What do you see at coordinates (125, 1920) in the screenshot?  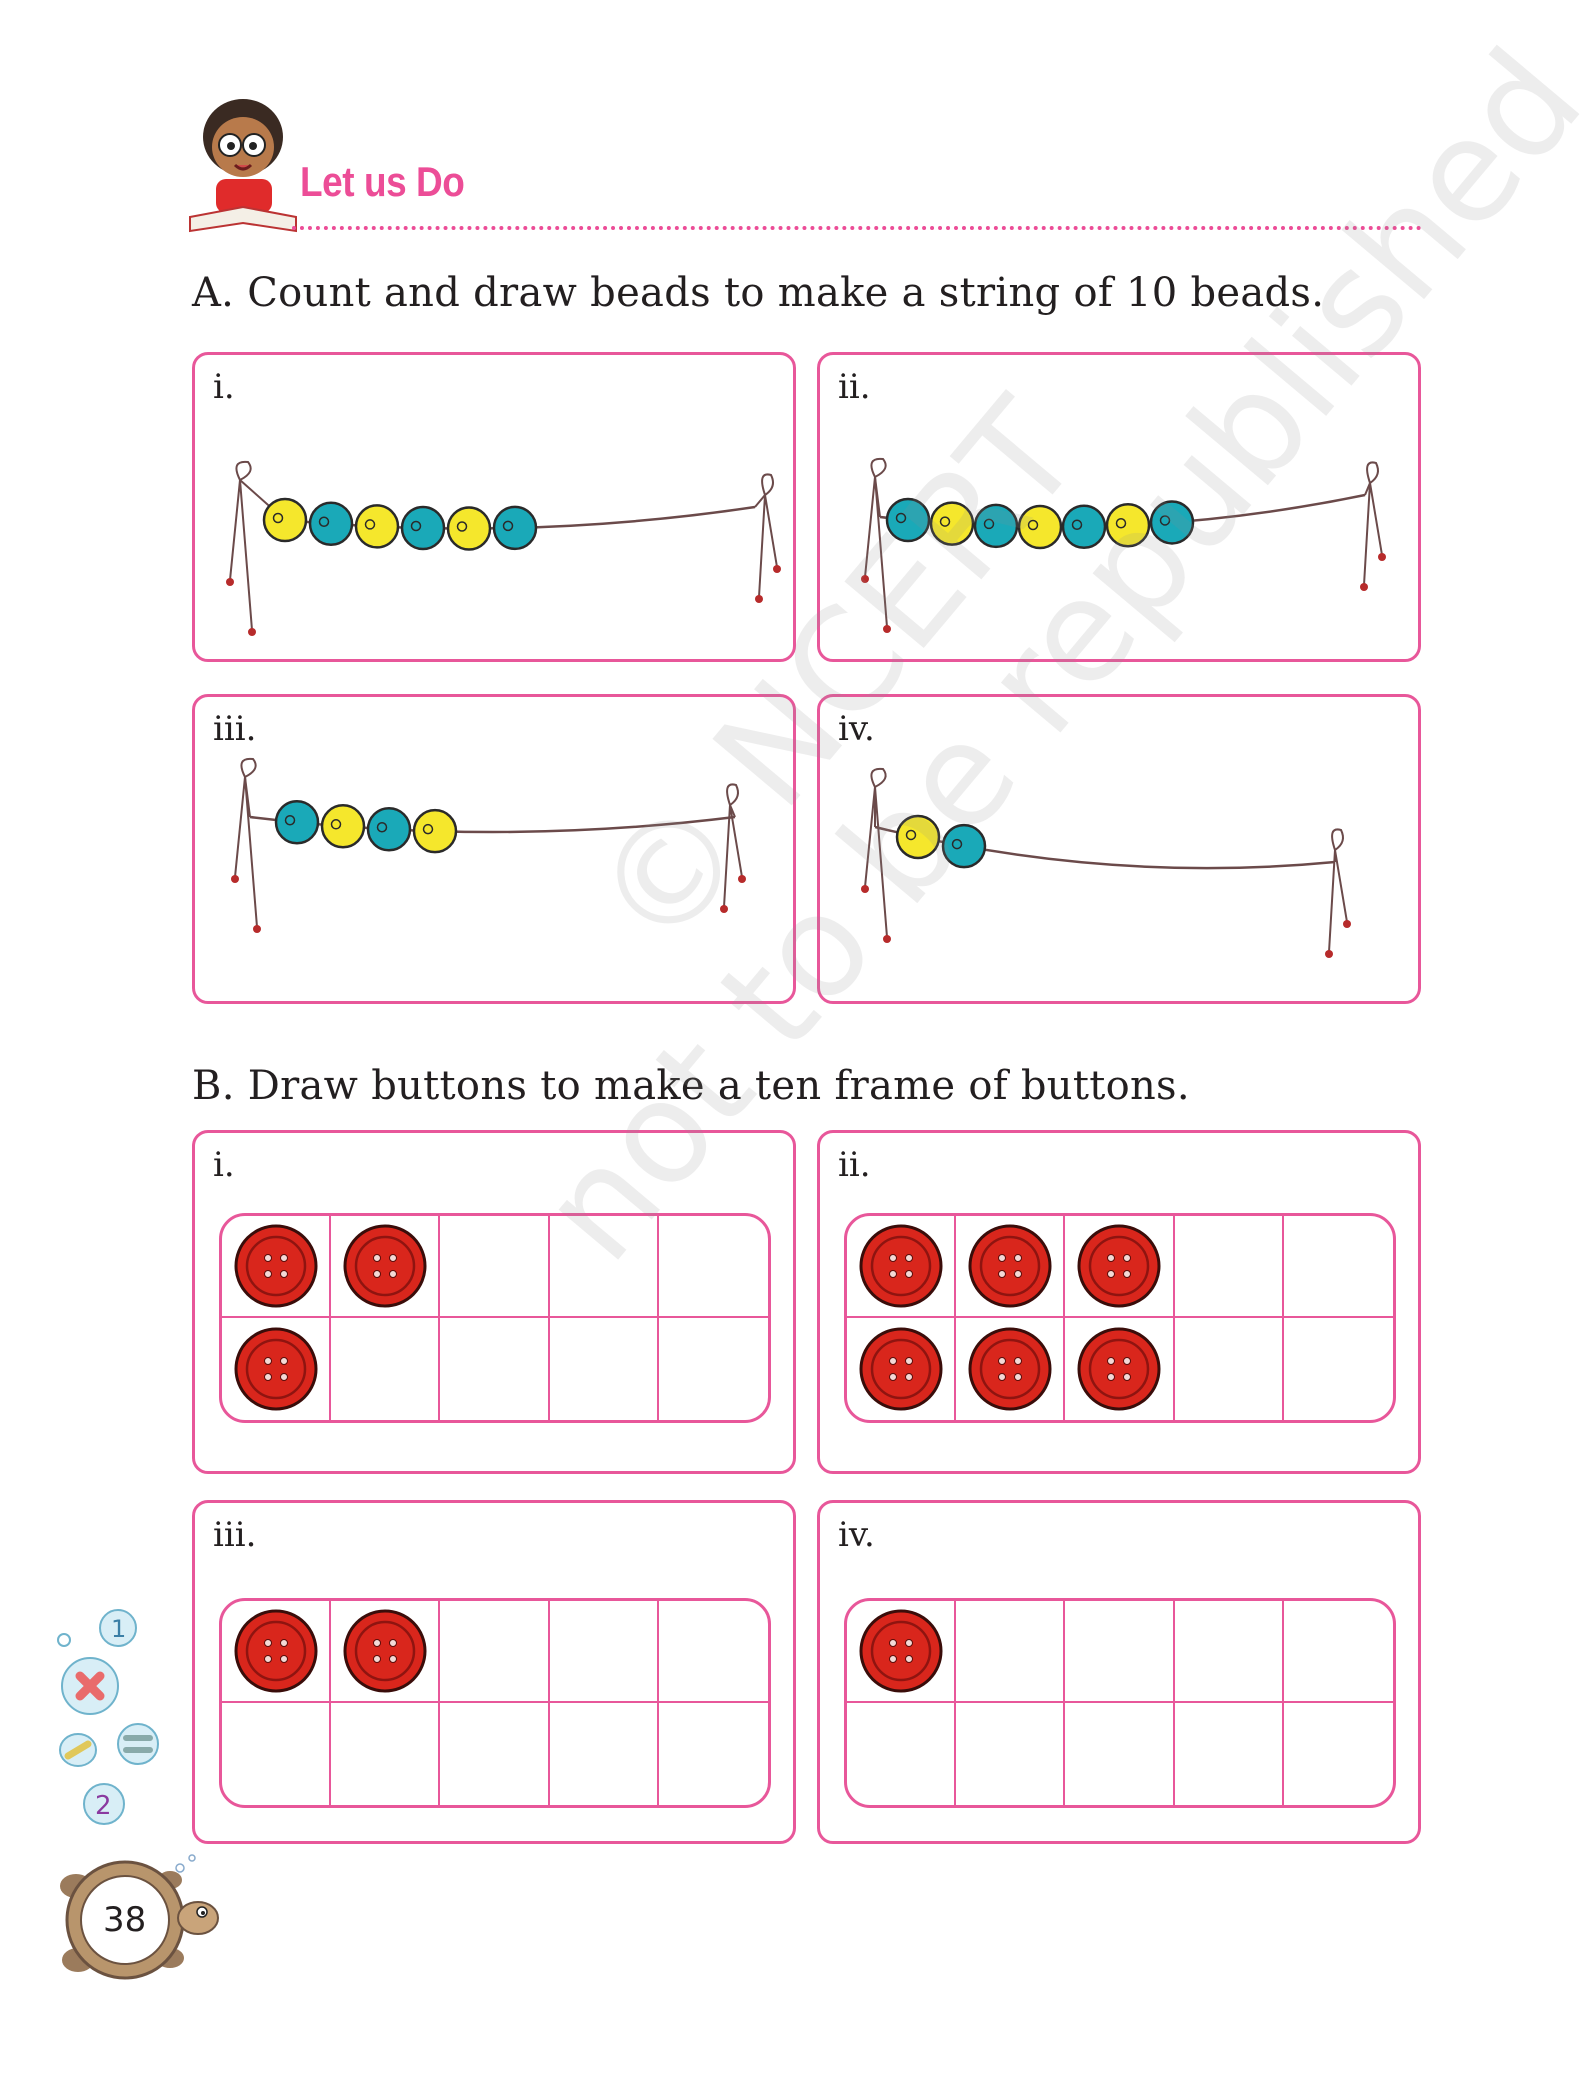 I see `page-number: 38` at bounding box center [125, 1920].